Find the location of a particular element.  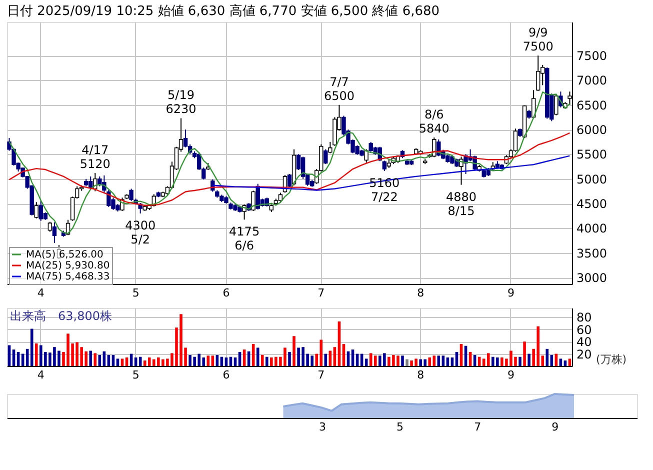

y-tick-label: 3500 is located at coordinates (592, 253).